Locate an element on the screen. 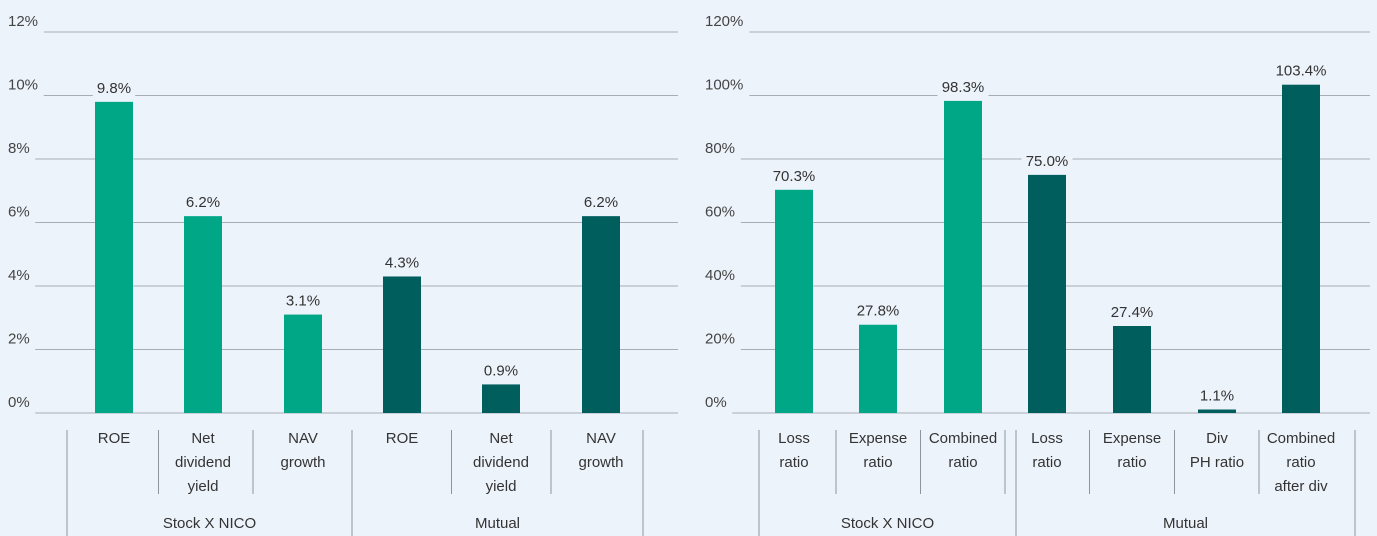 The width and height of the screenshot is (1377, 536). left-data-label-0-2: 3.1% is located at coordinates (303, 301).